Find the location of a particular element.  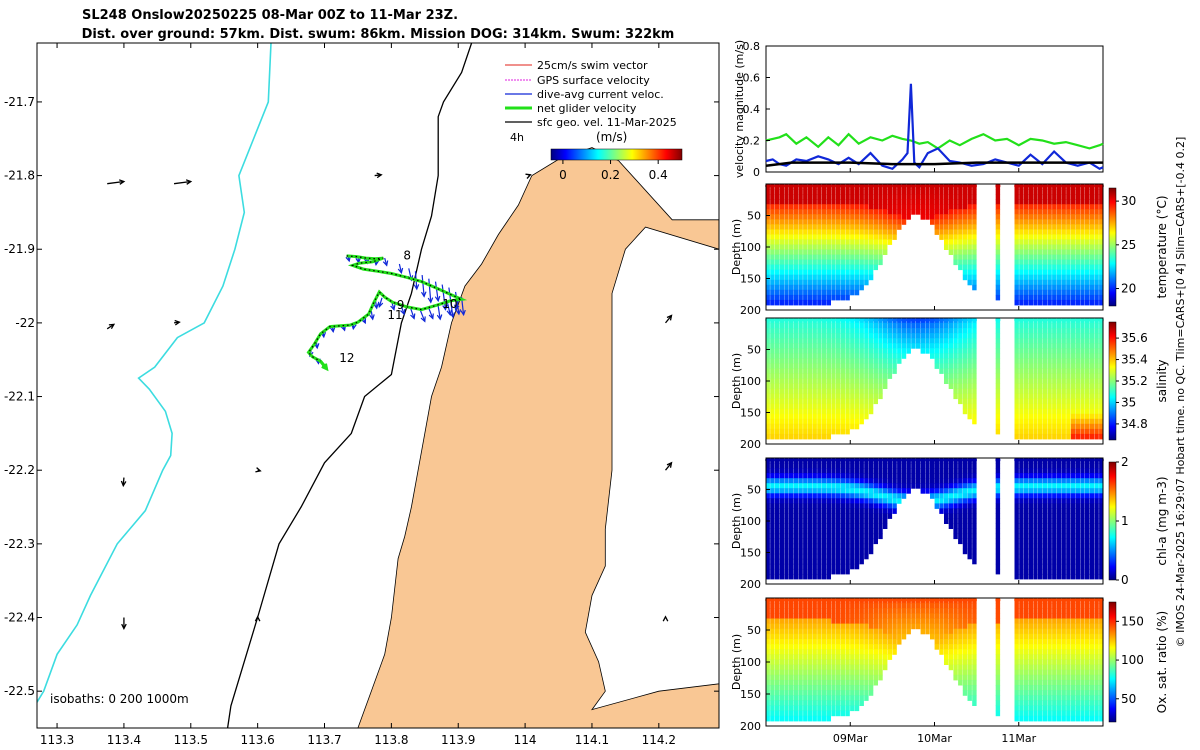

glider-track-points is located at coordinates (385, 312).